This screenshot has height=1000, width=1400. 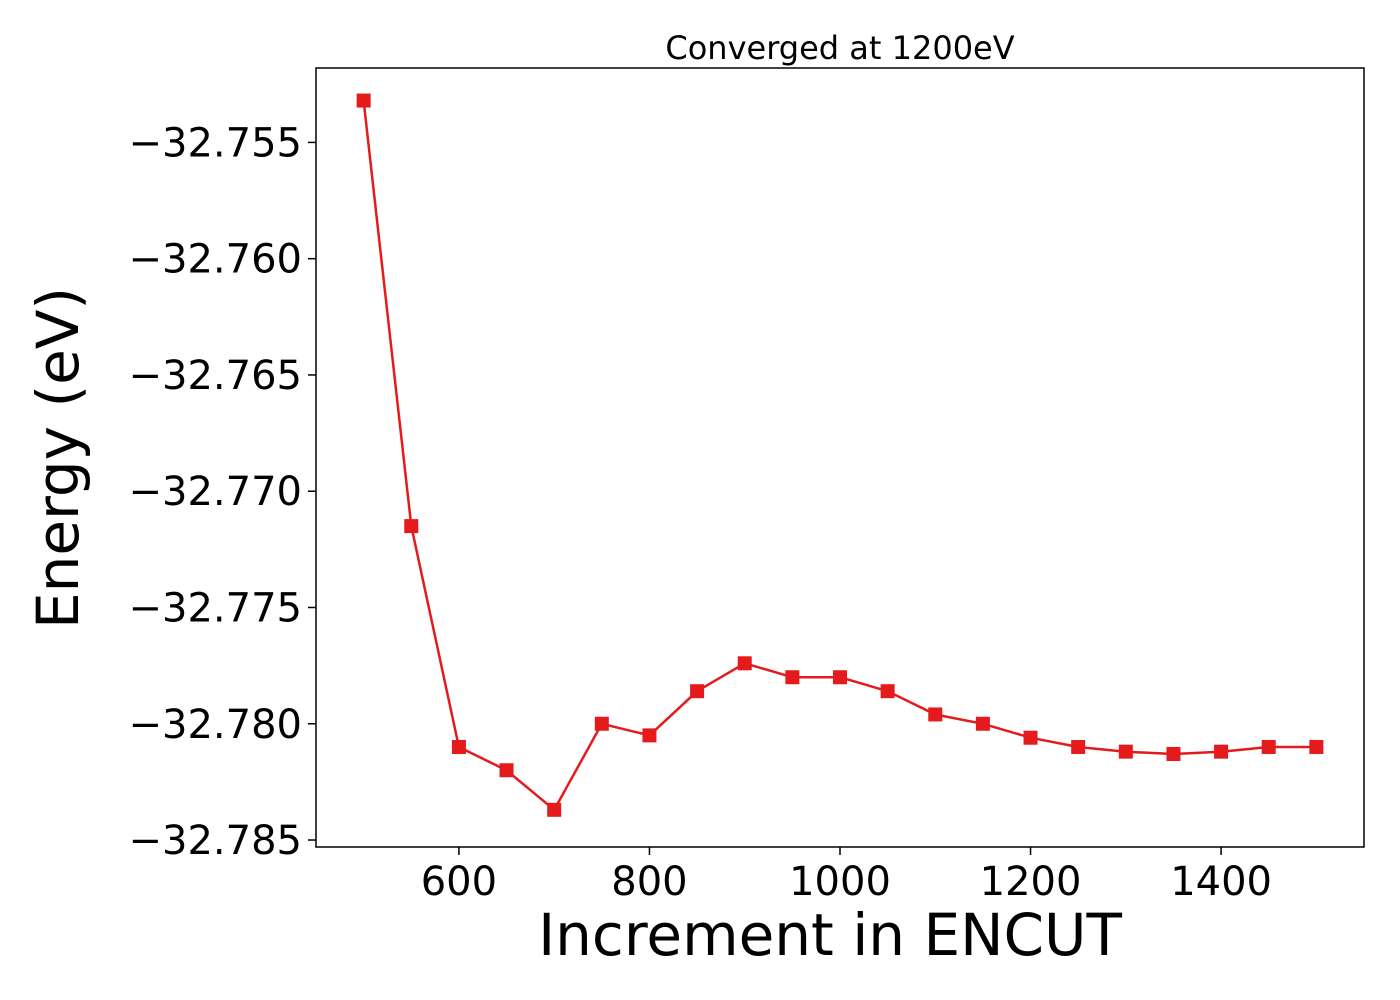 I want to click on y-tick-label: −32.775, so click(x=215, y=608).